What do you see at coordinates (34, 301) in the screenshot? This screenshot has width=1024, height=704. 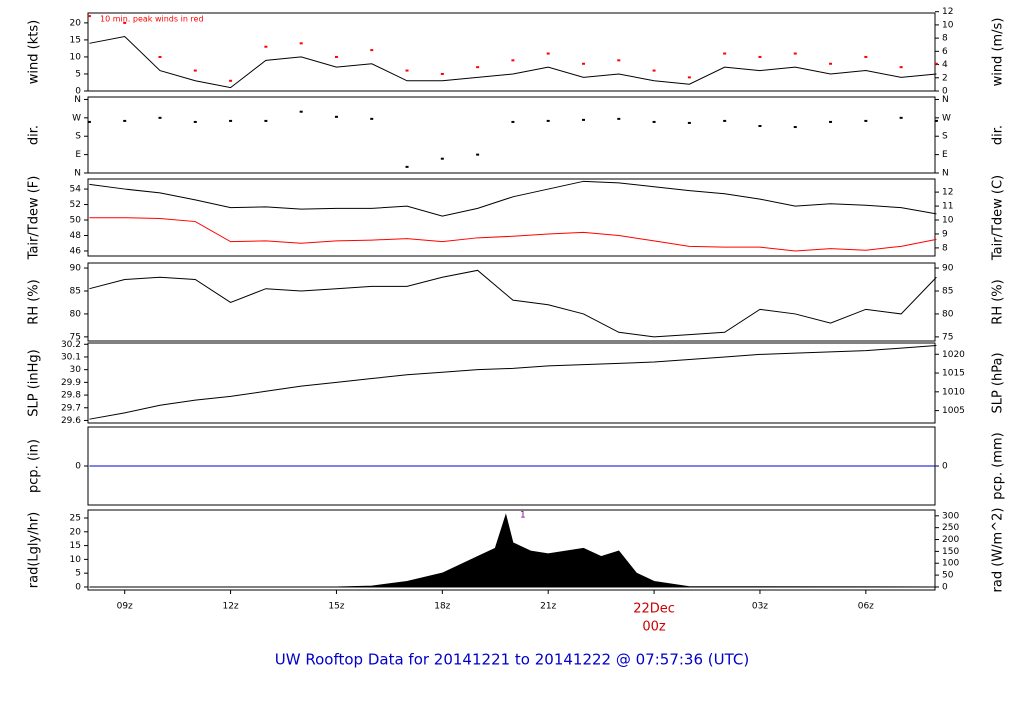 I see `y-axis-label: RH (%)` at bounding box center [34, 301].